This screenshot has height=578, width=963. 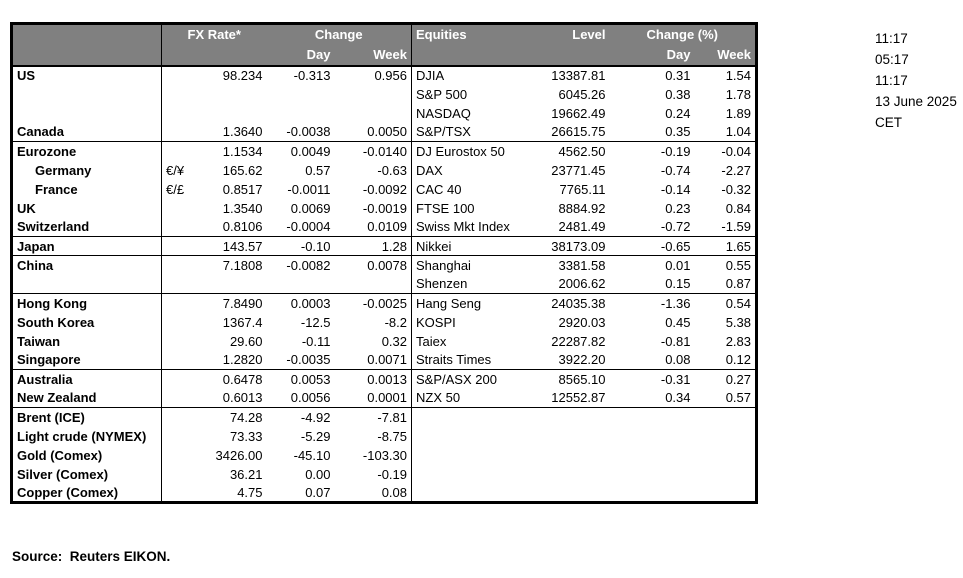 I want to click on table-row: Light crude (NYMEX) 73.33 -5.29 -8.75, so click(x=384, y=436).